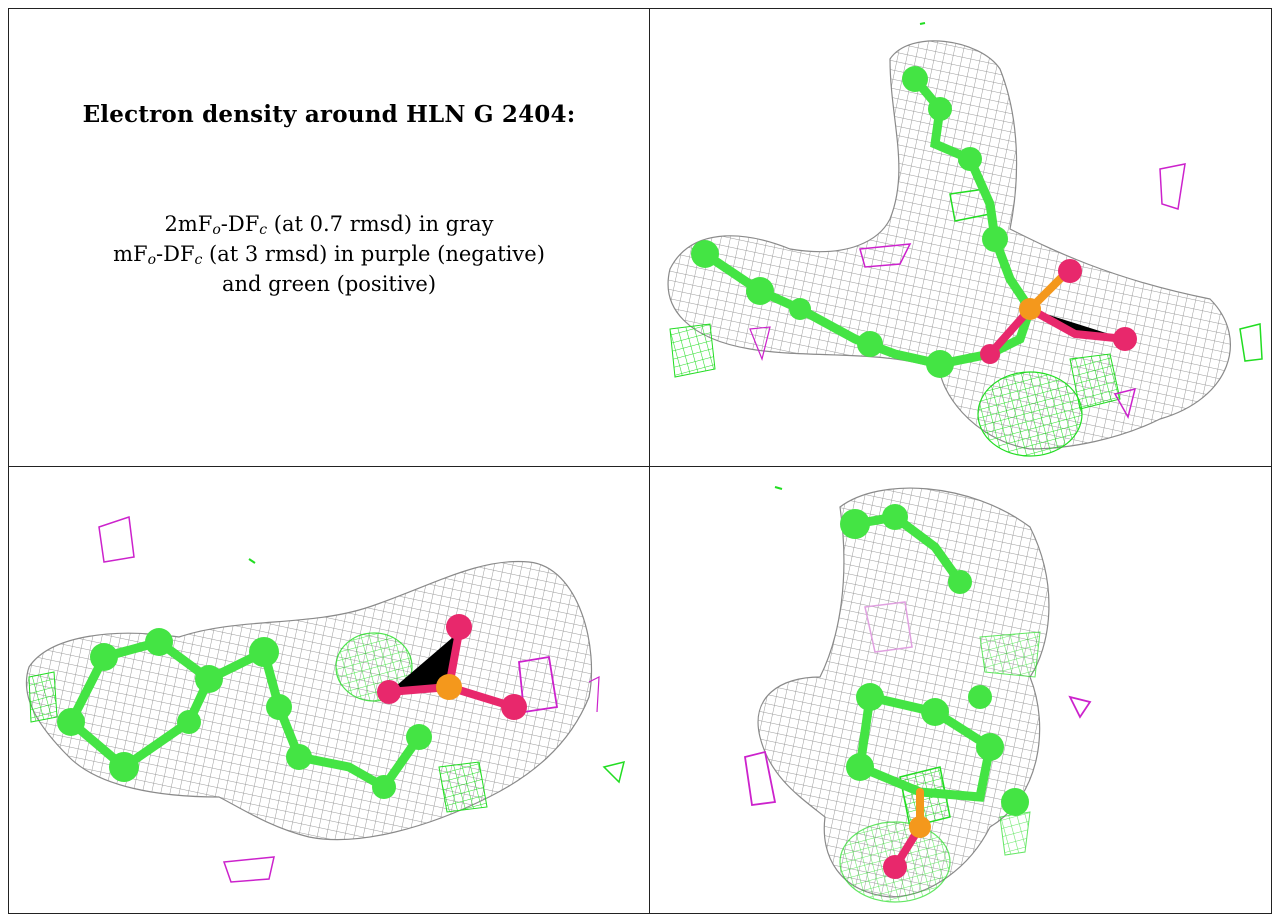 The width and height of the screenshot is (1278, 920). What do you see at coordinates (198, 260) in the screenshot?
I see `l2-sub-c: c` at bounding box center [198, 260].